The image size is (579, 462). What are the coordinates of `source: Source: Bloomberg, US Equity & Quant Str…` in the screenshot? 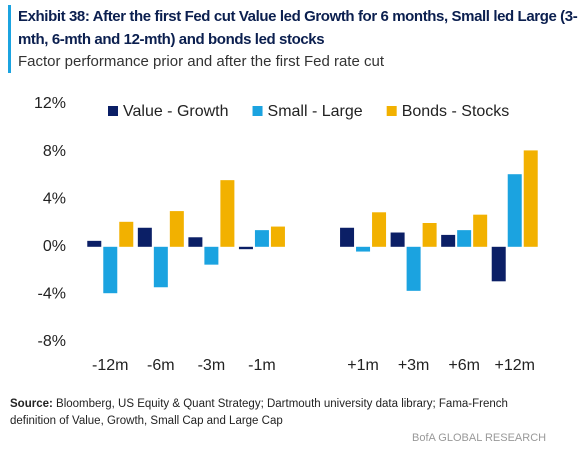 It's located at (270, 413).